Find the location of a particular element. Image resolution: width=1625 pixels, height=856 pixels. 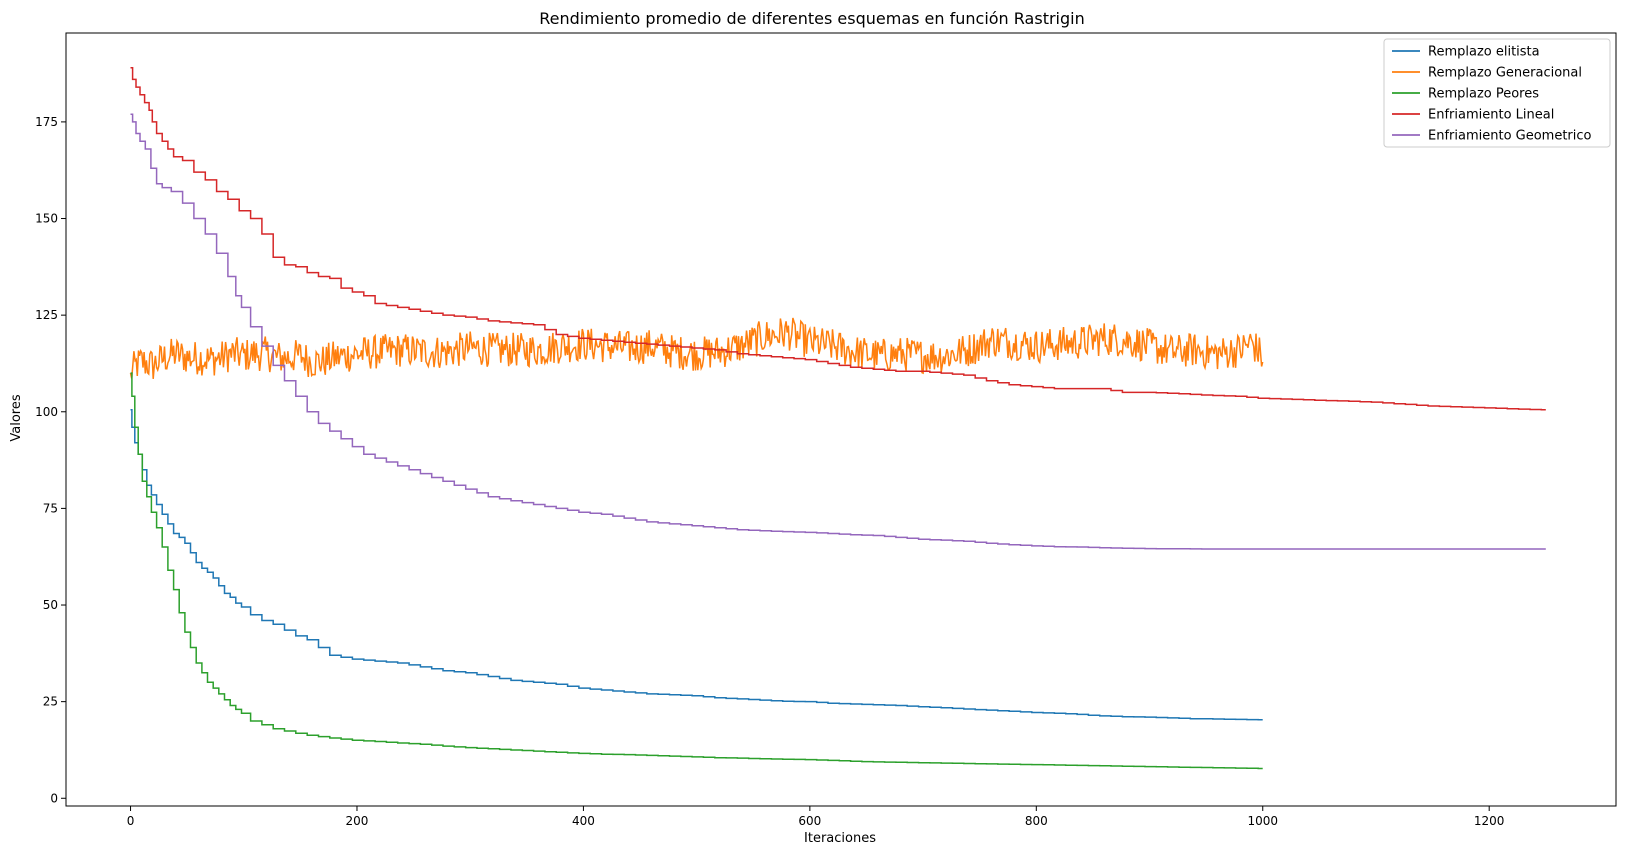

y-axis: 0 25 50 75 100 125 150 175 is located at coordinates (50, 460).